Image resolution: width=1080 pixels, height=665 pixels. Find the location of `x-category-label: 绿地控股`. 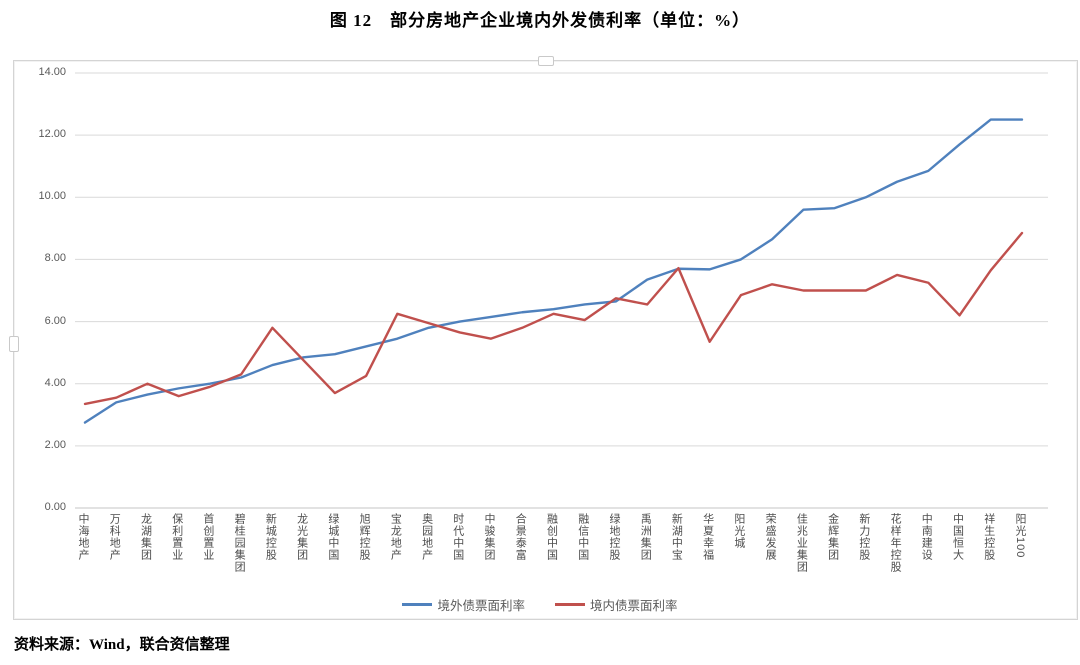

x-category-label: 绿地控股 is located at coordinates (613, 537).